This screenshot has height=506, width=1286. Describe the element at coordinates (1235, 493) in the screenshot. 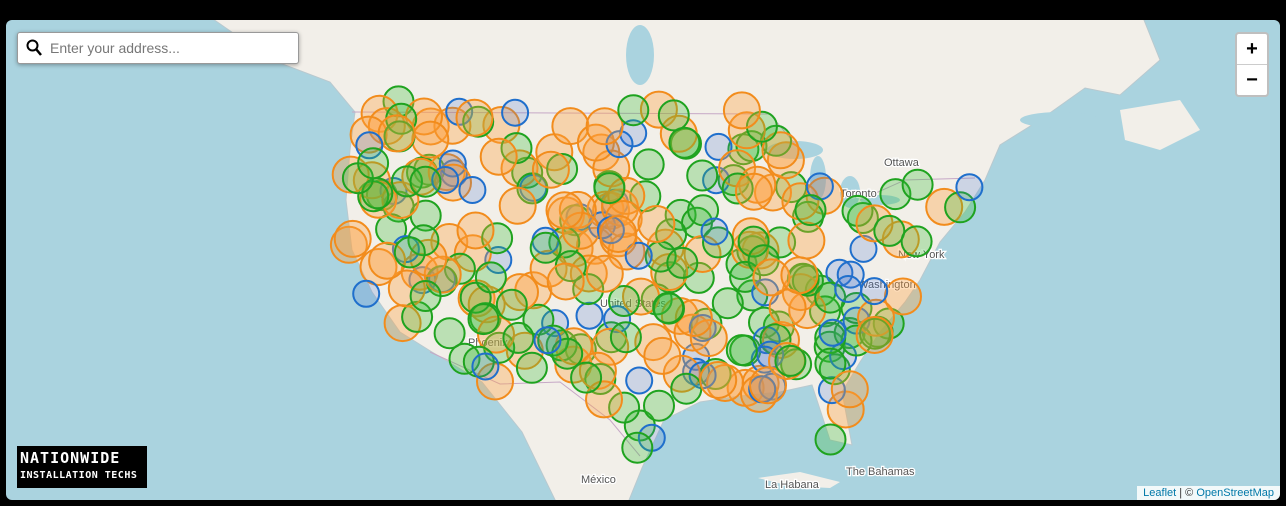

I see `osm-link: OpenStreetMap` at that location.